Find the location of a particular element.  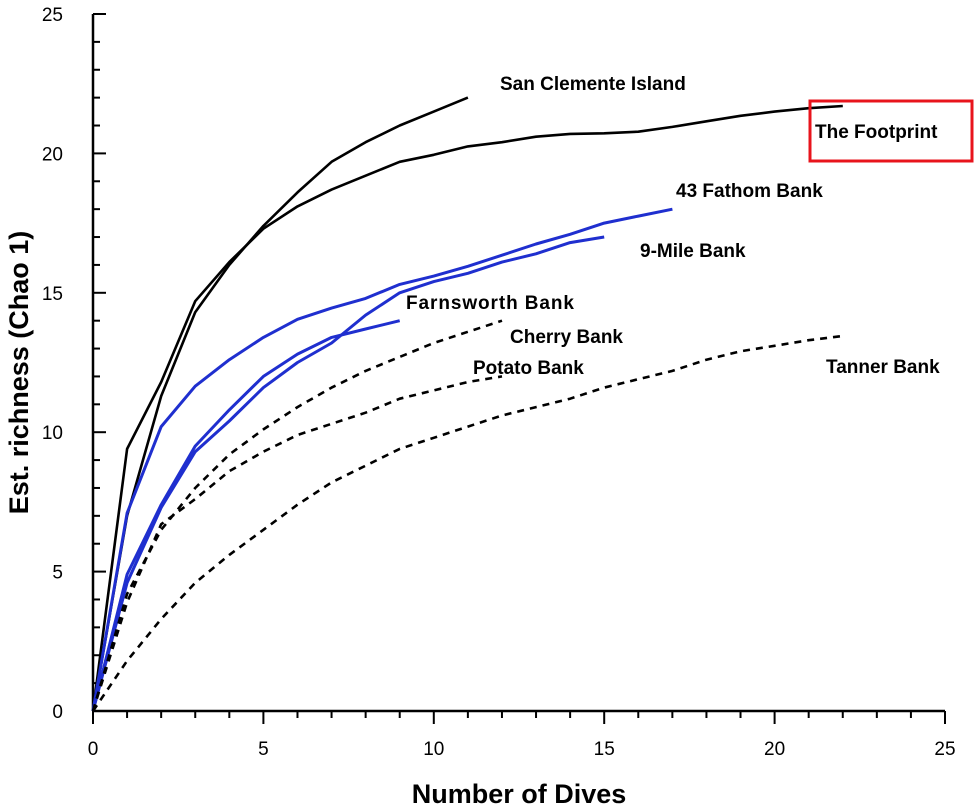

x-tick-label: 20 is located at coordinates (774, 749).